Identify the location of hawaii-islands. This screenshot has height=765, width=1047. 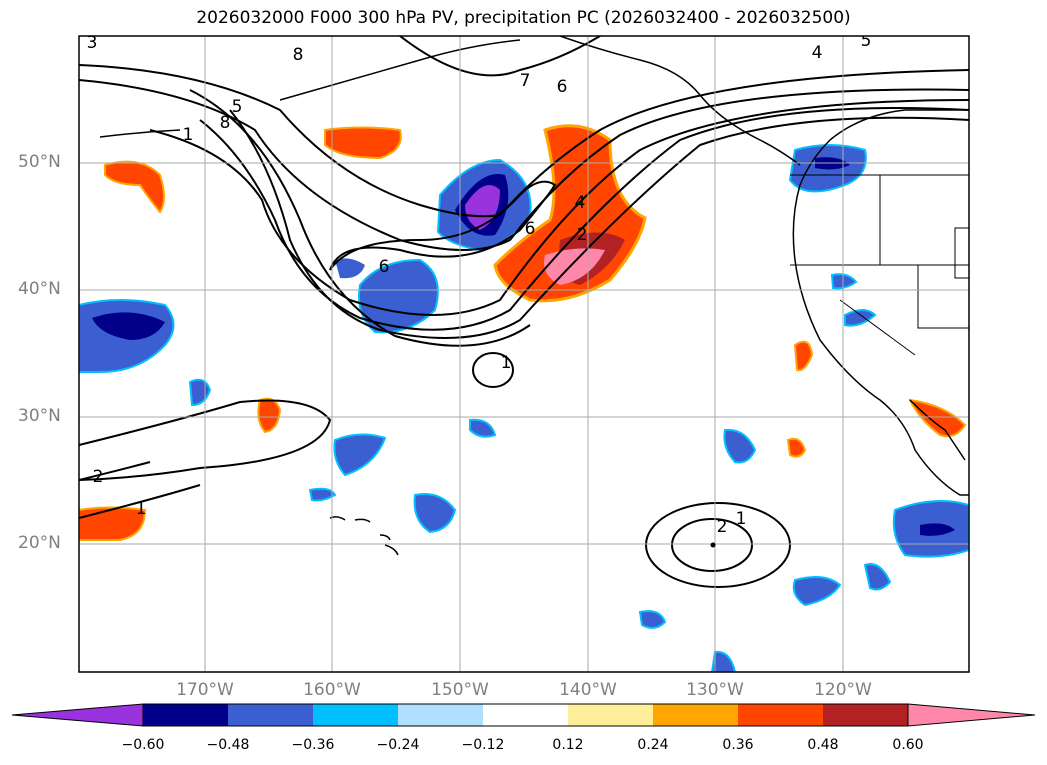
(364, 536).